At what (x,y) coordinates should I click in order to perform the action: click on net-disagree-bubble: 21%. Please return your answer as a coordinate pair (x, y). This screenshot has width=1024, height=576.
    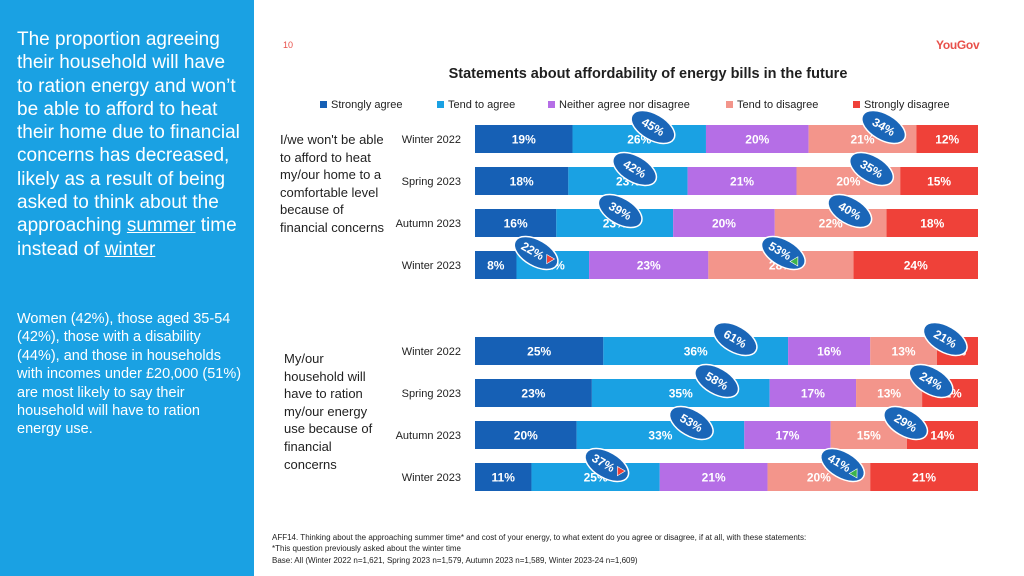
    Looking at the image, I should click on (945, 339).